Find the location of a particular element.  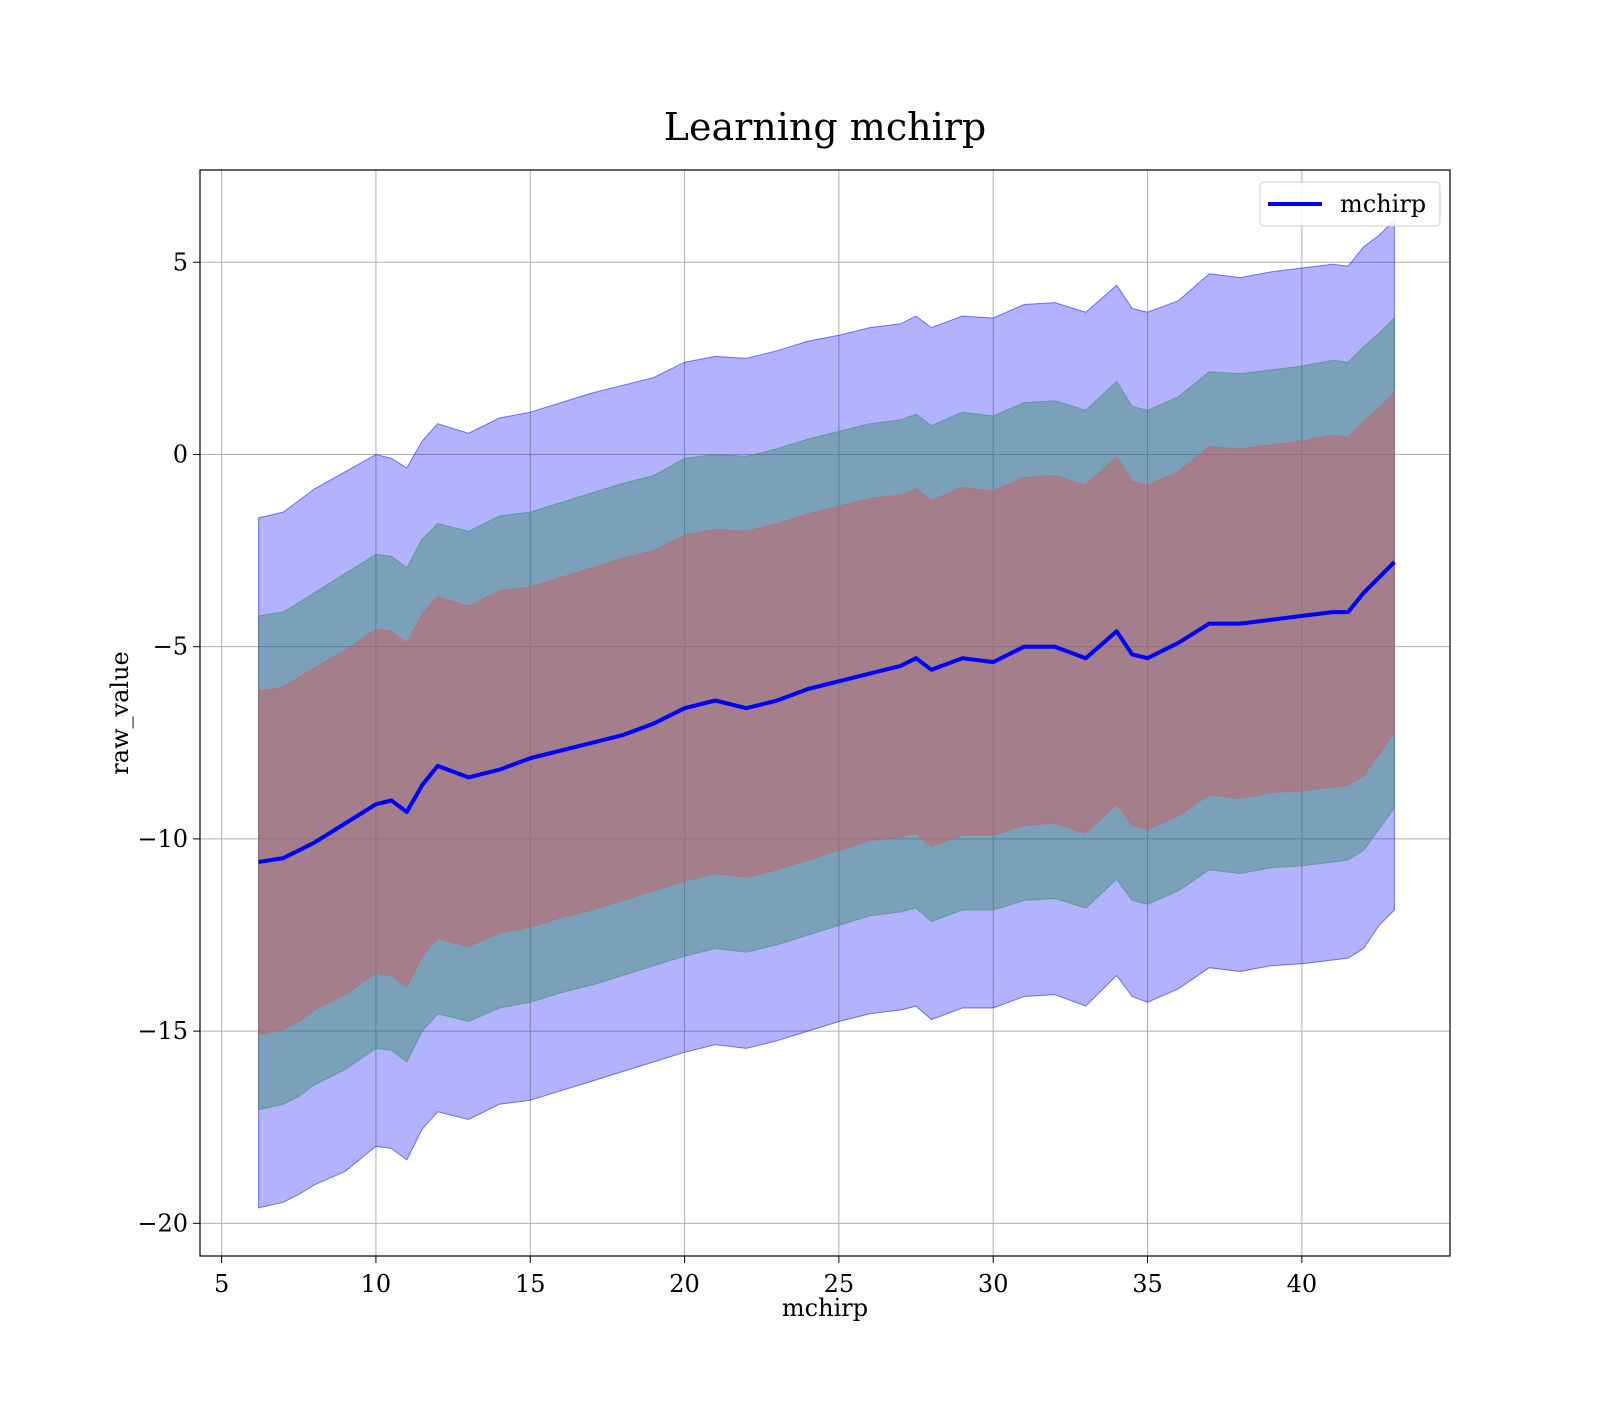

y-tick-label: −10 is located at coordinates (162, 839).